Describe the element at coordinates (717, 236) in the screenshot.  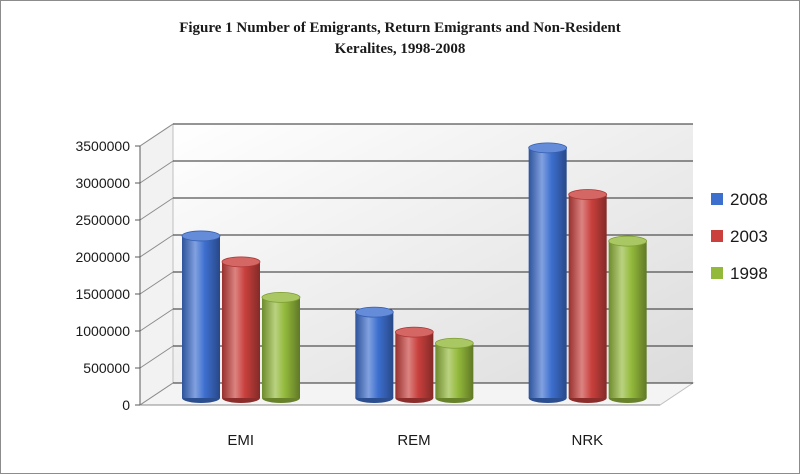
I see `legend-swatch-2003` at that location.